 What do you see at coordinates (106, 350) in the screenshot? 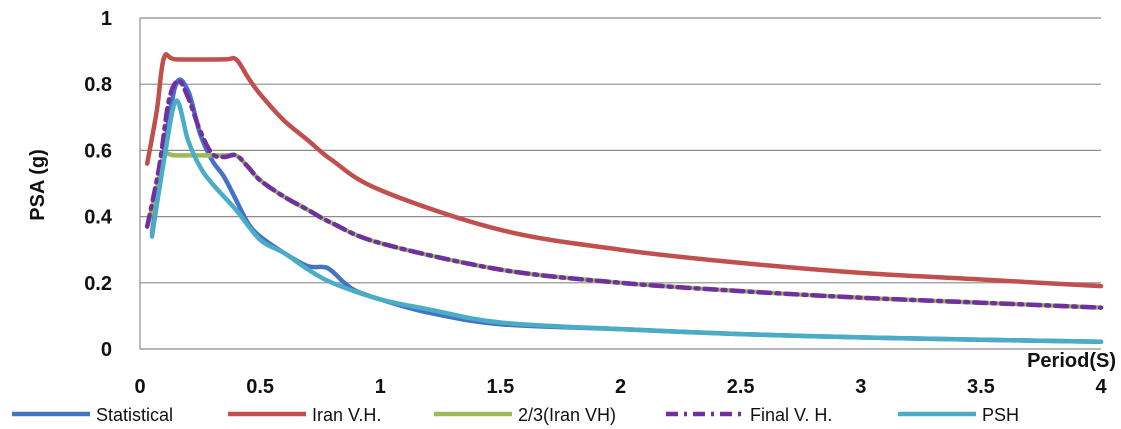
I see `y-tick-label: 0` at bounding box center [106, 350].